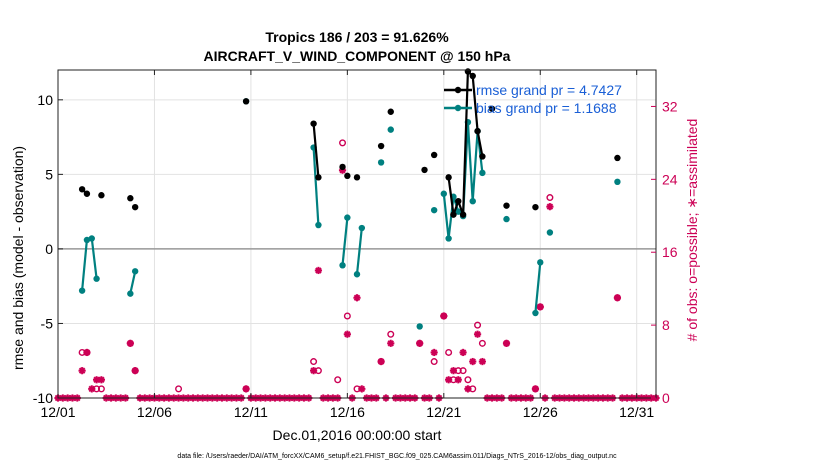 The image size is (830, 470). I want to click on y-axis-label: rmse and bias (model - observation), so click(18, 258).